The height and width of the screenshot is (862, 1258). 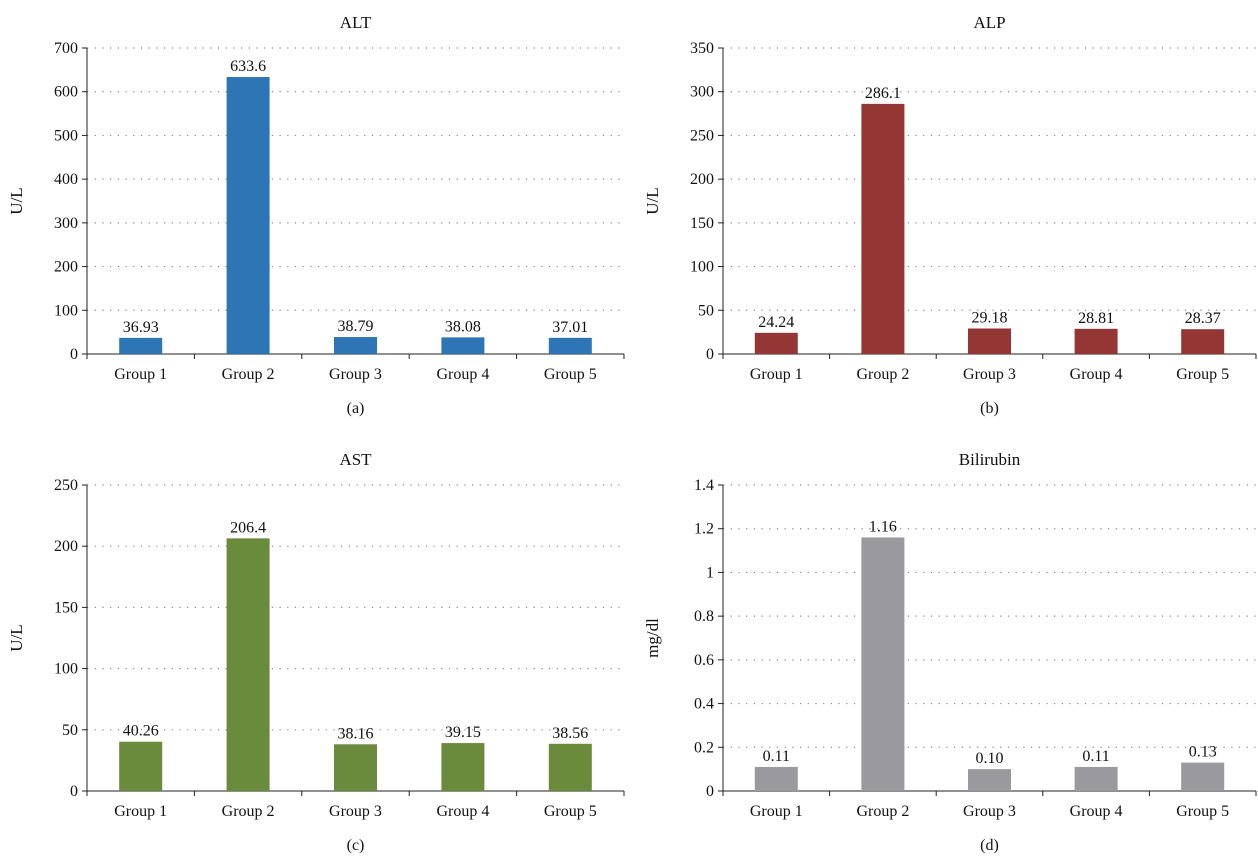 What do you see at coordinates (990, 758) in the screenshot?
I see `bar-value-label: 0.10` at bounding box center [990, 758].